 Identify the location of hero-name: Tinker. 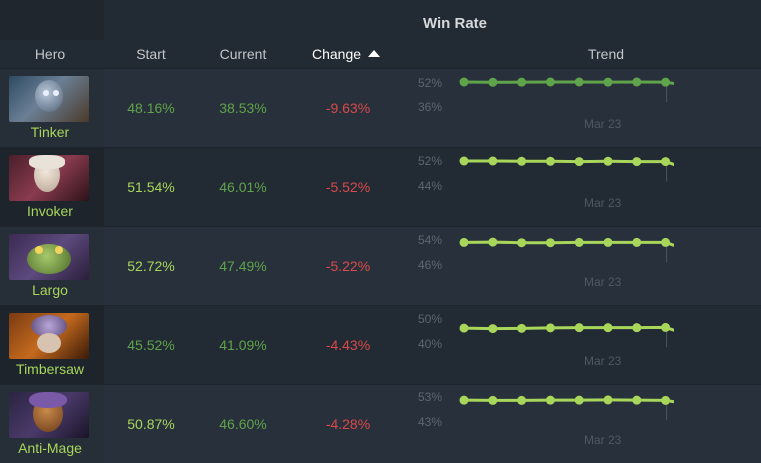
(50, 132).